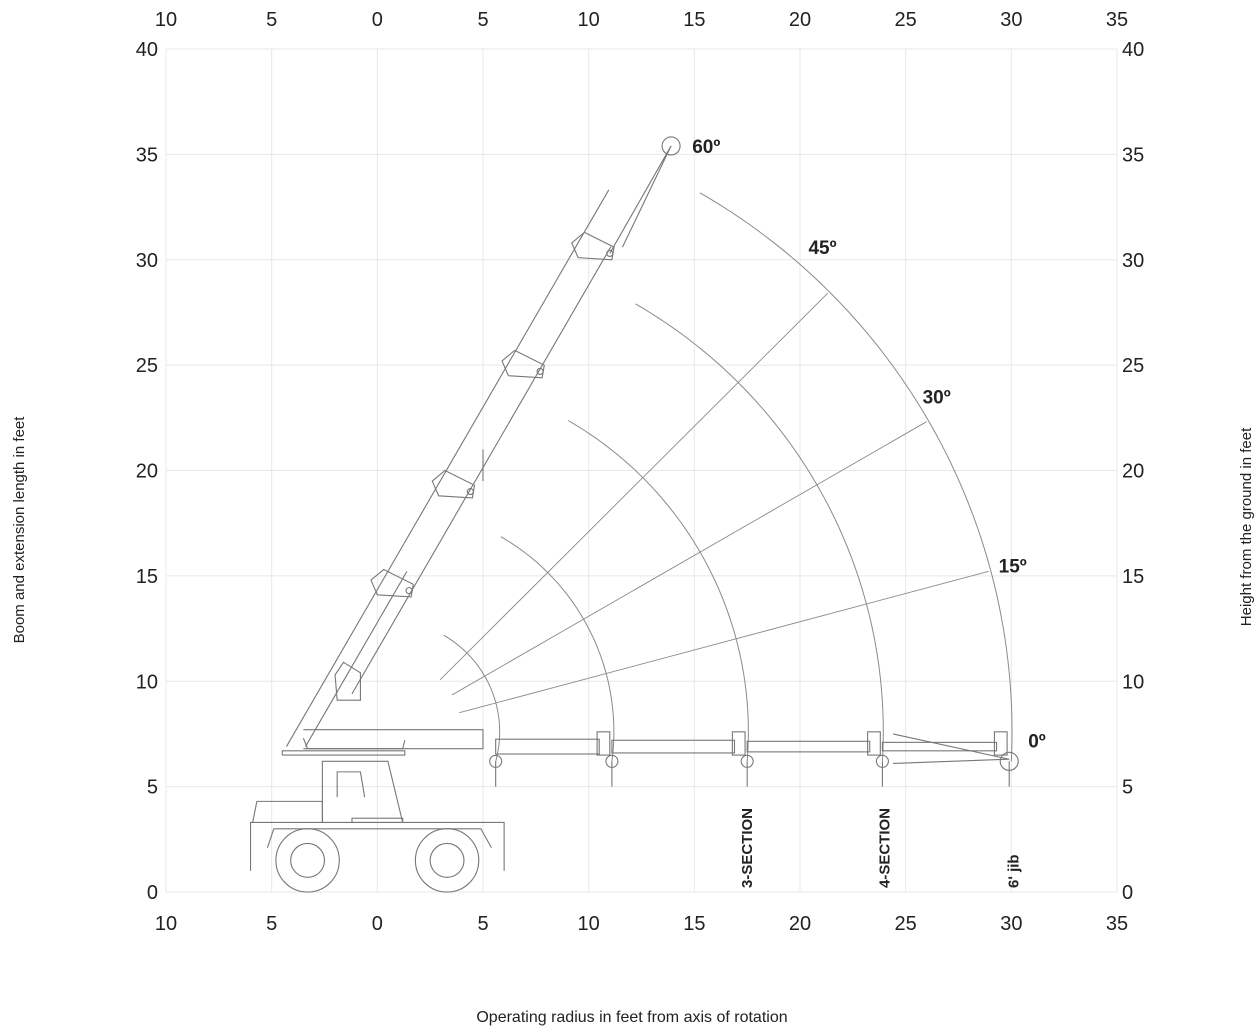  Describe the element at coordinates (147, 472) in the screenshot. I see `y-tick-label-left: 20` at that location.